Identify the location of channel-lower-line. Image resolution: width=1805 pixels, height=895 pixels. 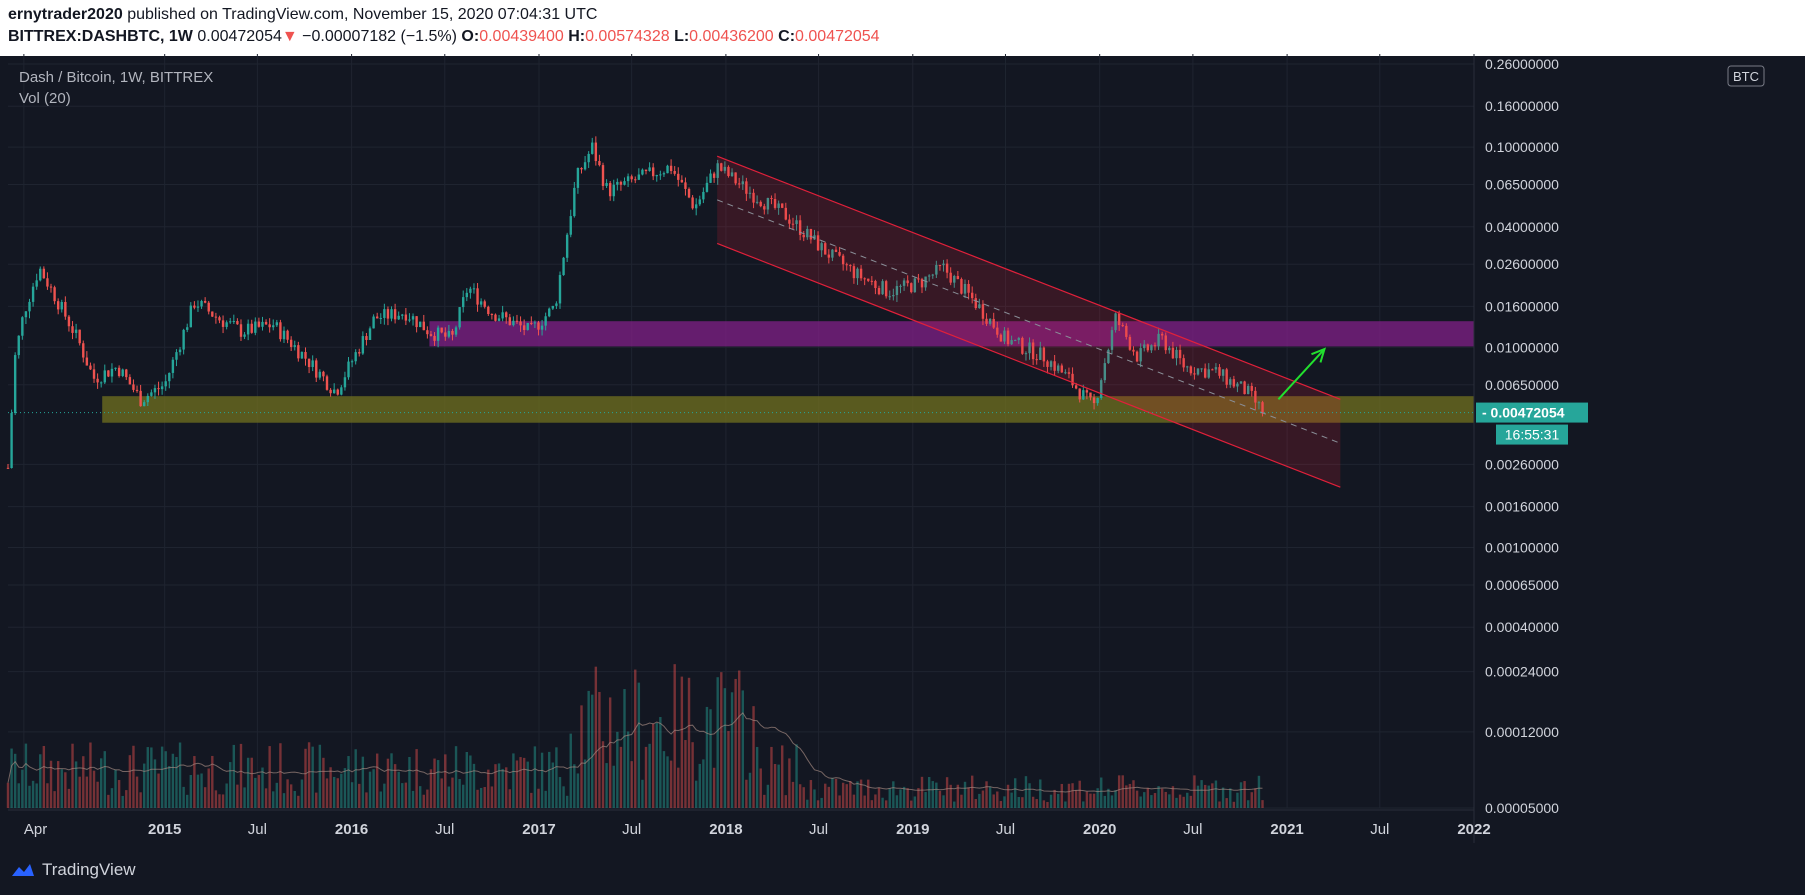
(1028, 365).